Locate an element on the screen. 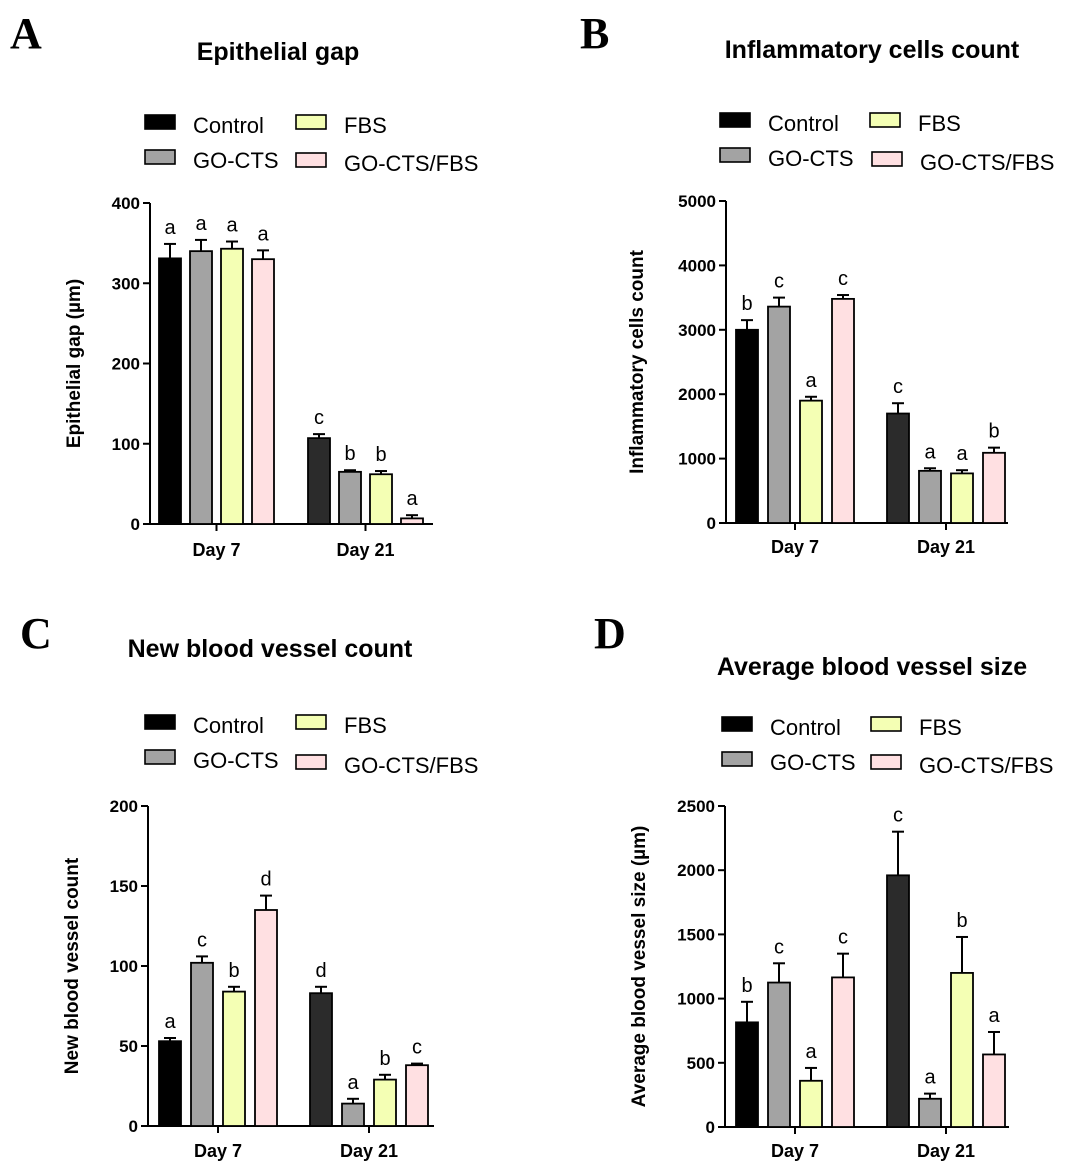 The width and height of the screenshot is (1080, 1175). panel-title: Average blood vessel size is located at coordinates (872, 667).